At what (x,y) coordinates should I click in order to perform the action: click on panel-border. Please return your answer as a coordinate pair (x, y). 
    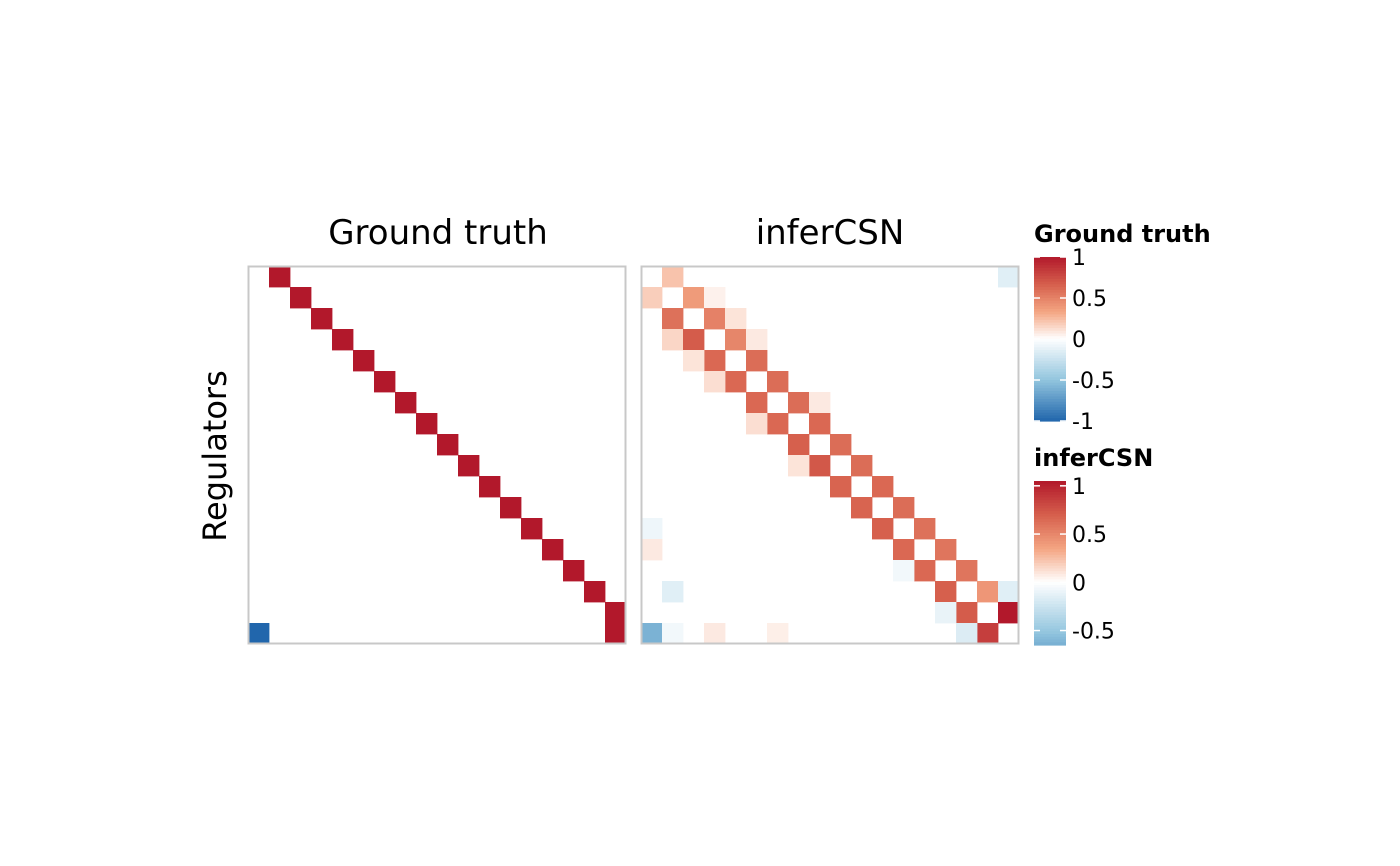
    Looking at the image, I should click on (830, 455).